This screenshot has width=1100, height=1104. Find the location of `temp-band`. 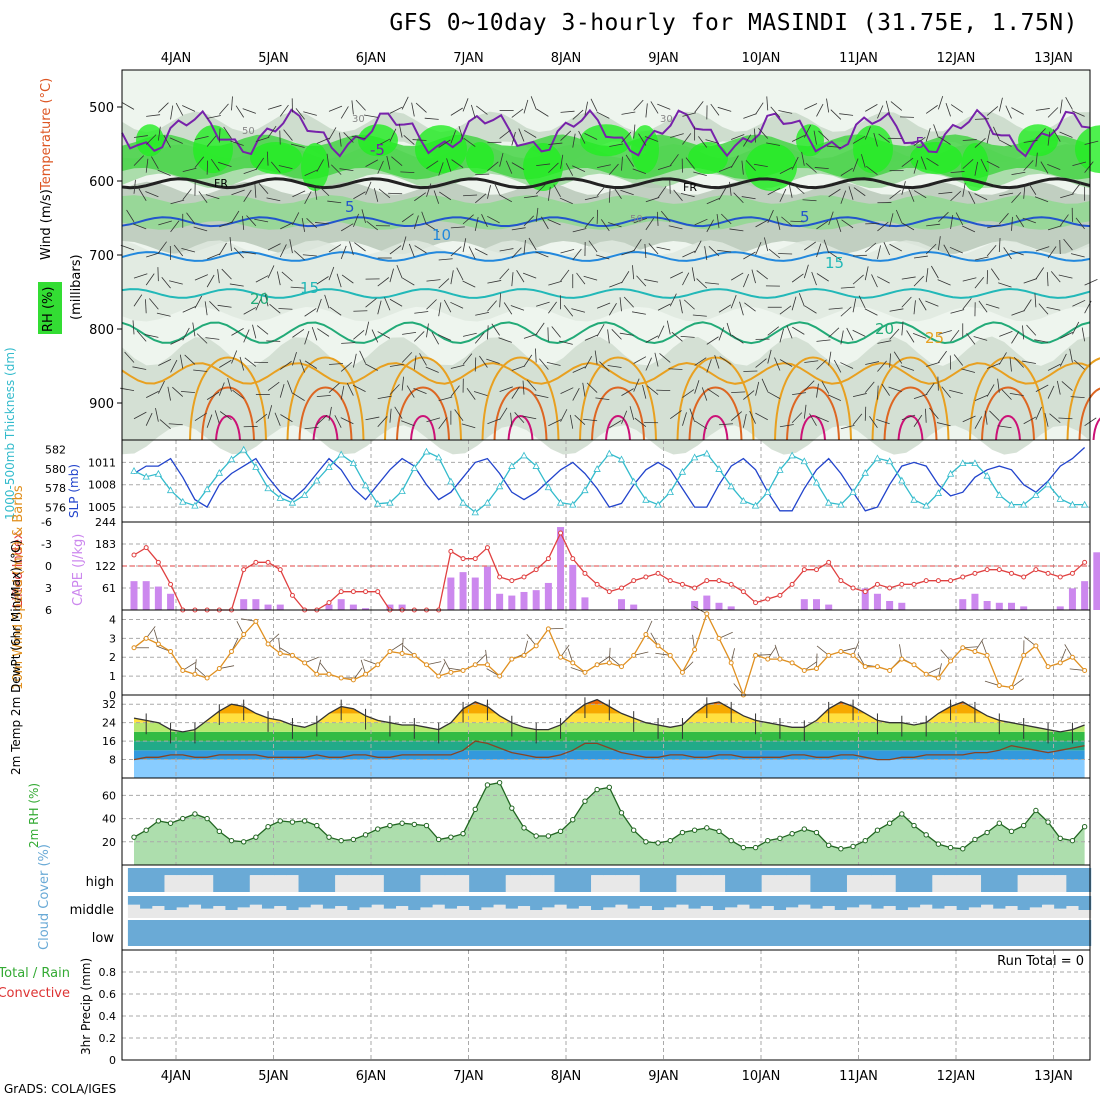

temp-band is located at coordinates (606, 745).